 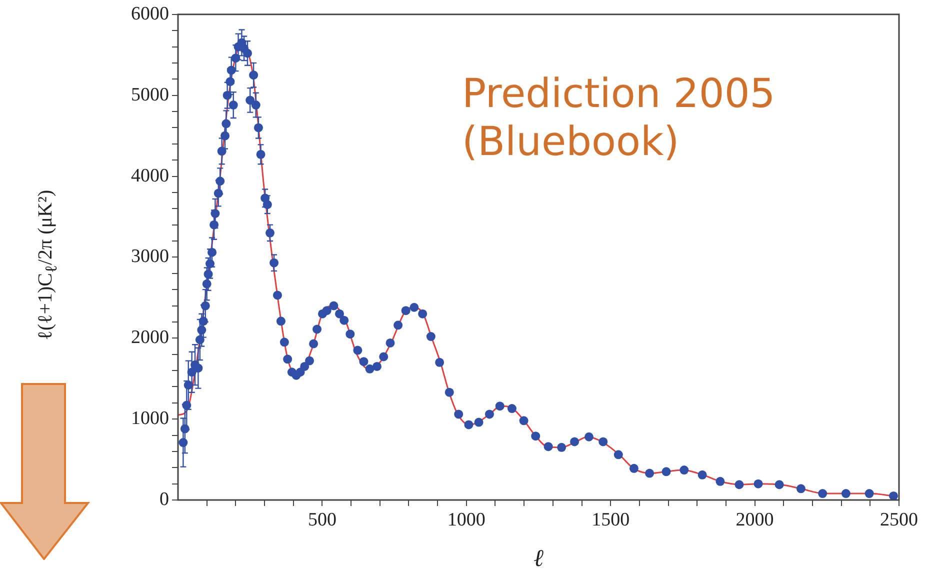 What do you see at coordinates (466, 519) in the screenshot?
I see `x-tick-label: 1000` at bounding box center [466, 519].